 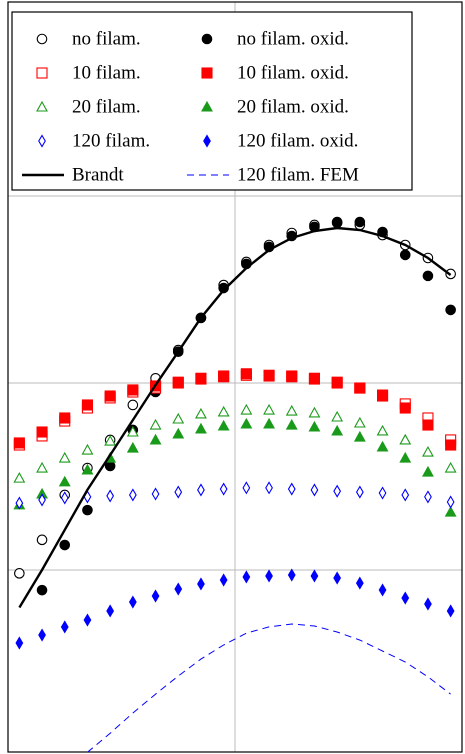 I want to click on legend-label: Brandt, so click(x=98, y=174).